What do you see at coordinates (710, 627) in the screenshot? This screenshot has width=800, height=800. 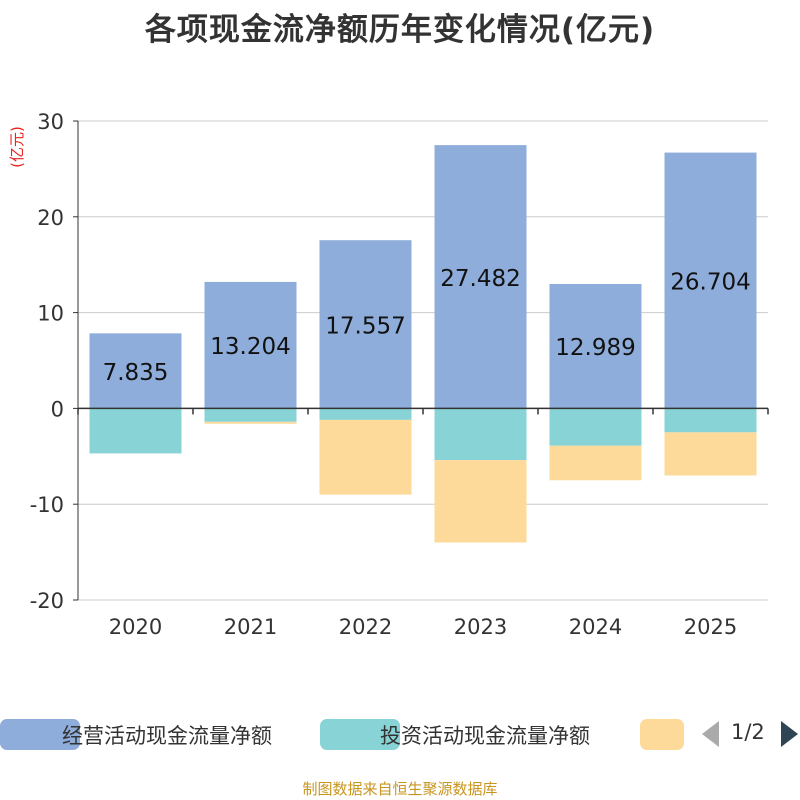 I see `x-tick-label: 2025` at bounding box center [710, 627].